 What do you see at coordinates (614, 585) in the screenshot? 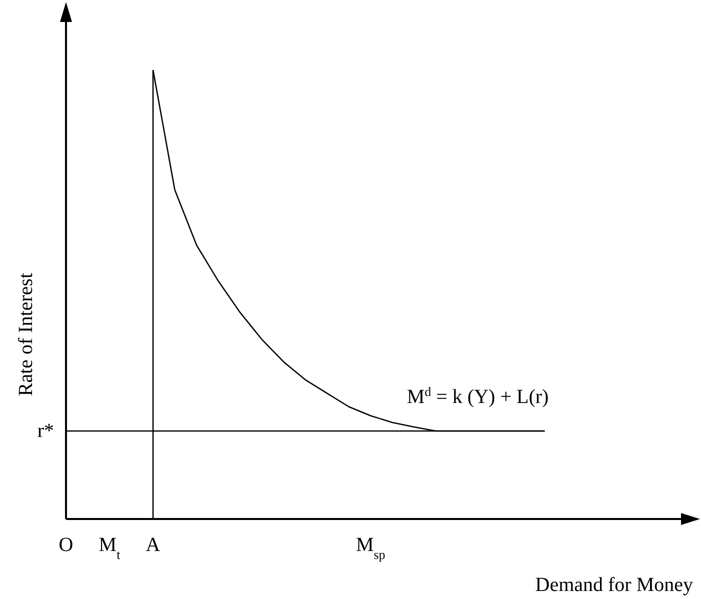
I see `x-axis-title: Demand for Money` at bounding box center [614, 585].